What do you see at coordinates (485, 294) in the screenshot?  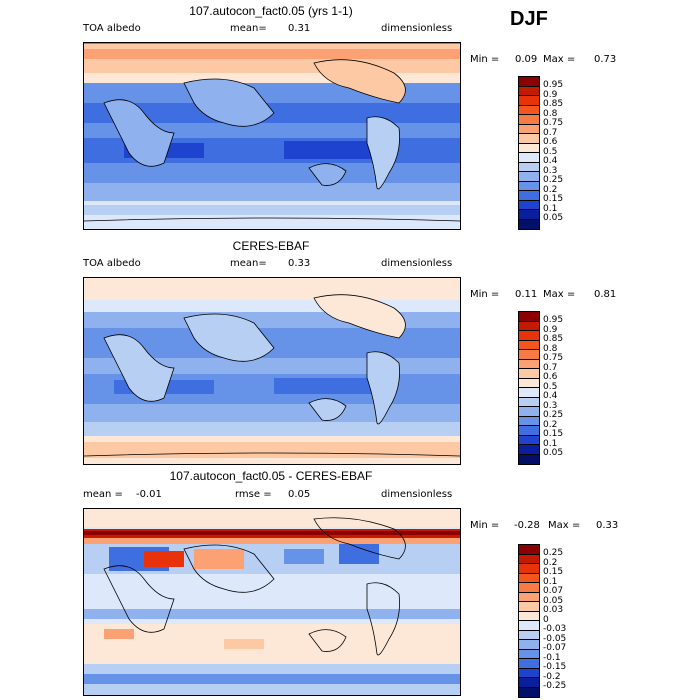 I see `panel-2-min-label: Min =` at bounding box center [485, 294].